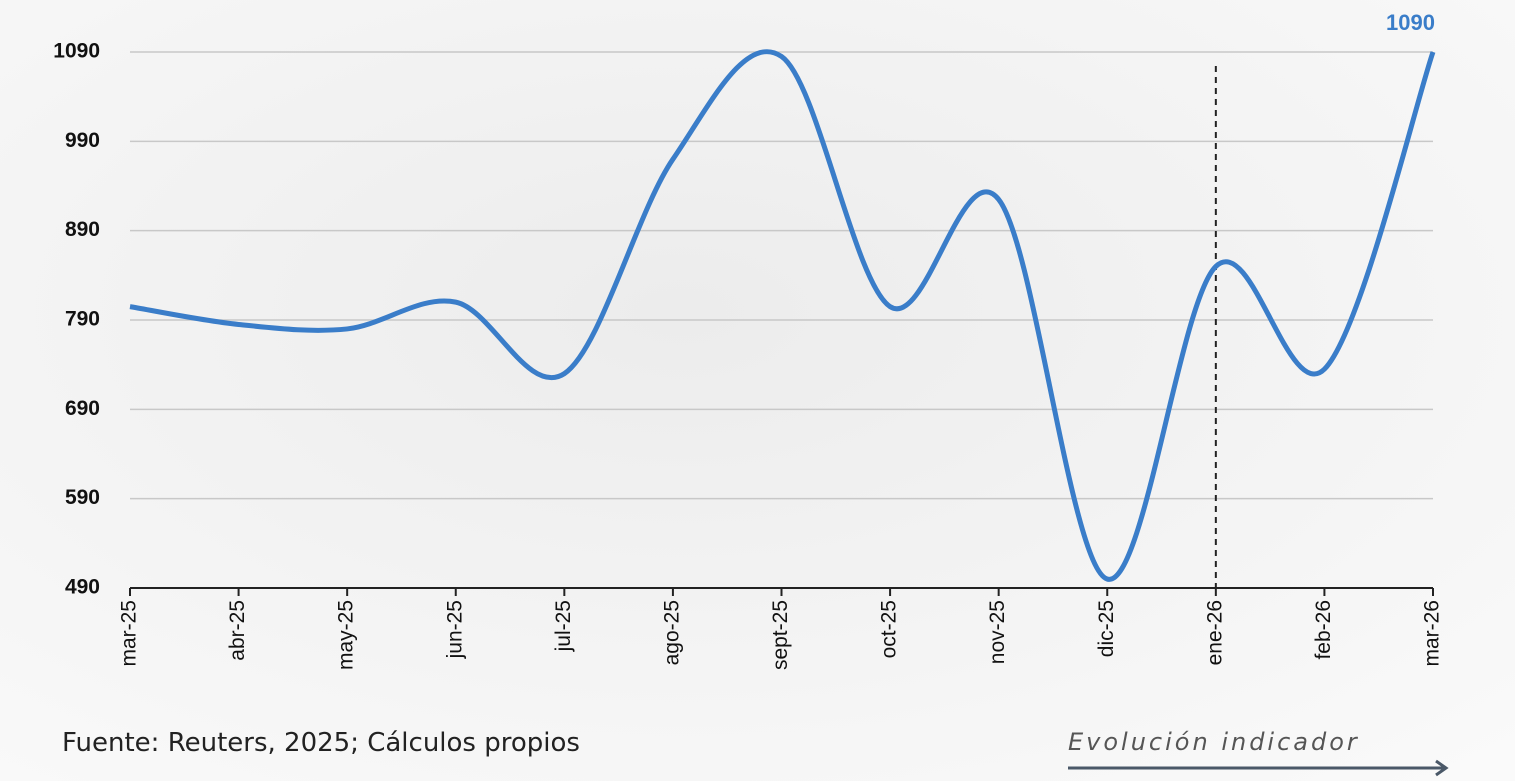 The width and height of the screenshot is (1515, 781). I want to click on y-tick-label: 490, so click(82, 587).